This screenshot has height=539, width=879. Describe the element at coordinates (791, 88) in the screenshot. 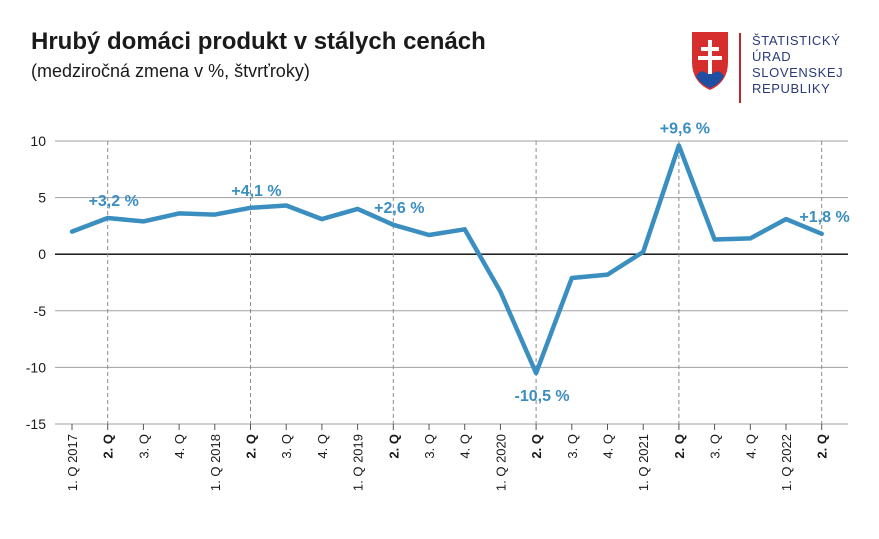

I see `logo-line: REPUBLIKY` at that location.